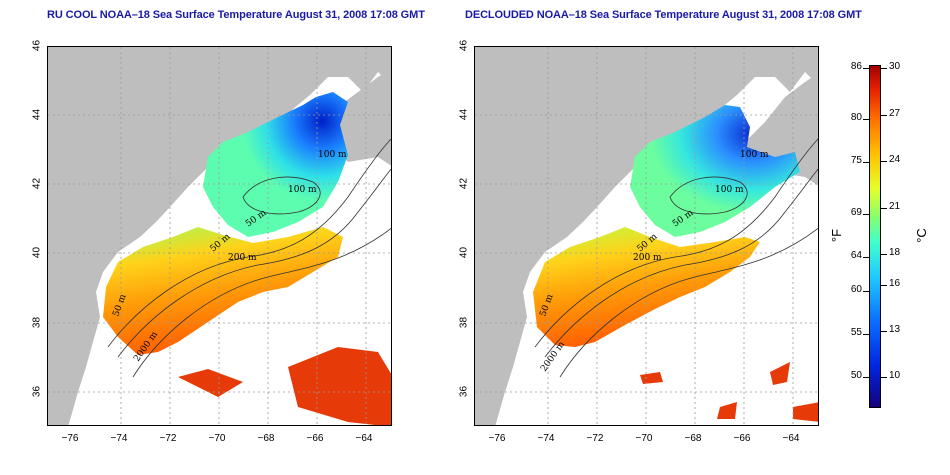  I want to click on fahrenheit-tick: 69, so click(856, 212).